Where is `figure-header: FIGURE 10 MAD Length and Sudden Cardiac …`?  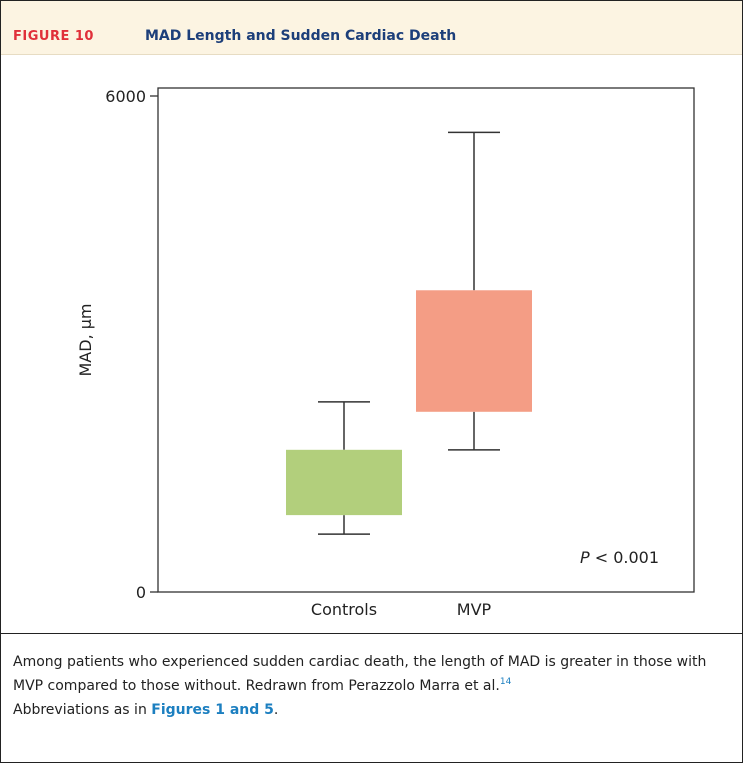
figure-header: FIGURE 10 MAD Length and Sudden Cardiac … is located at coordinates (371, 28).